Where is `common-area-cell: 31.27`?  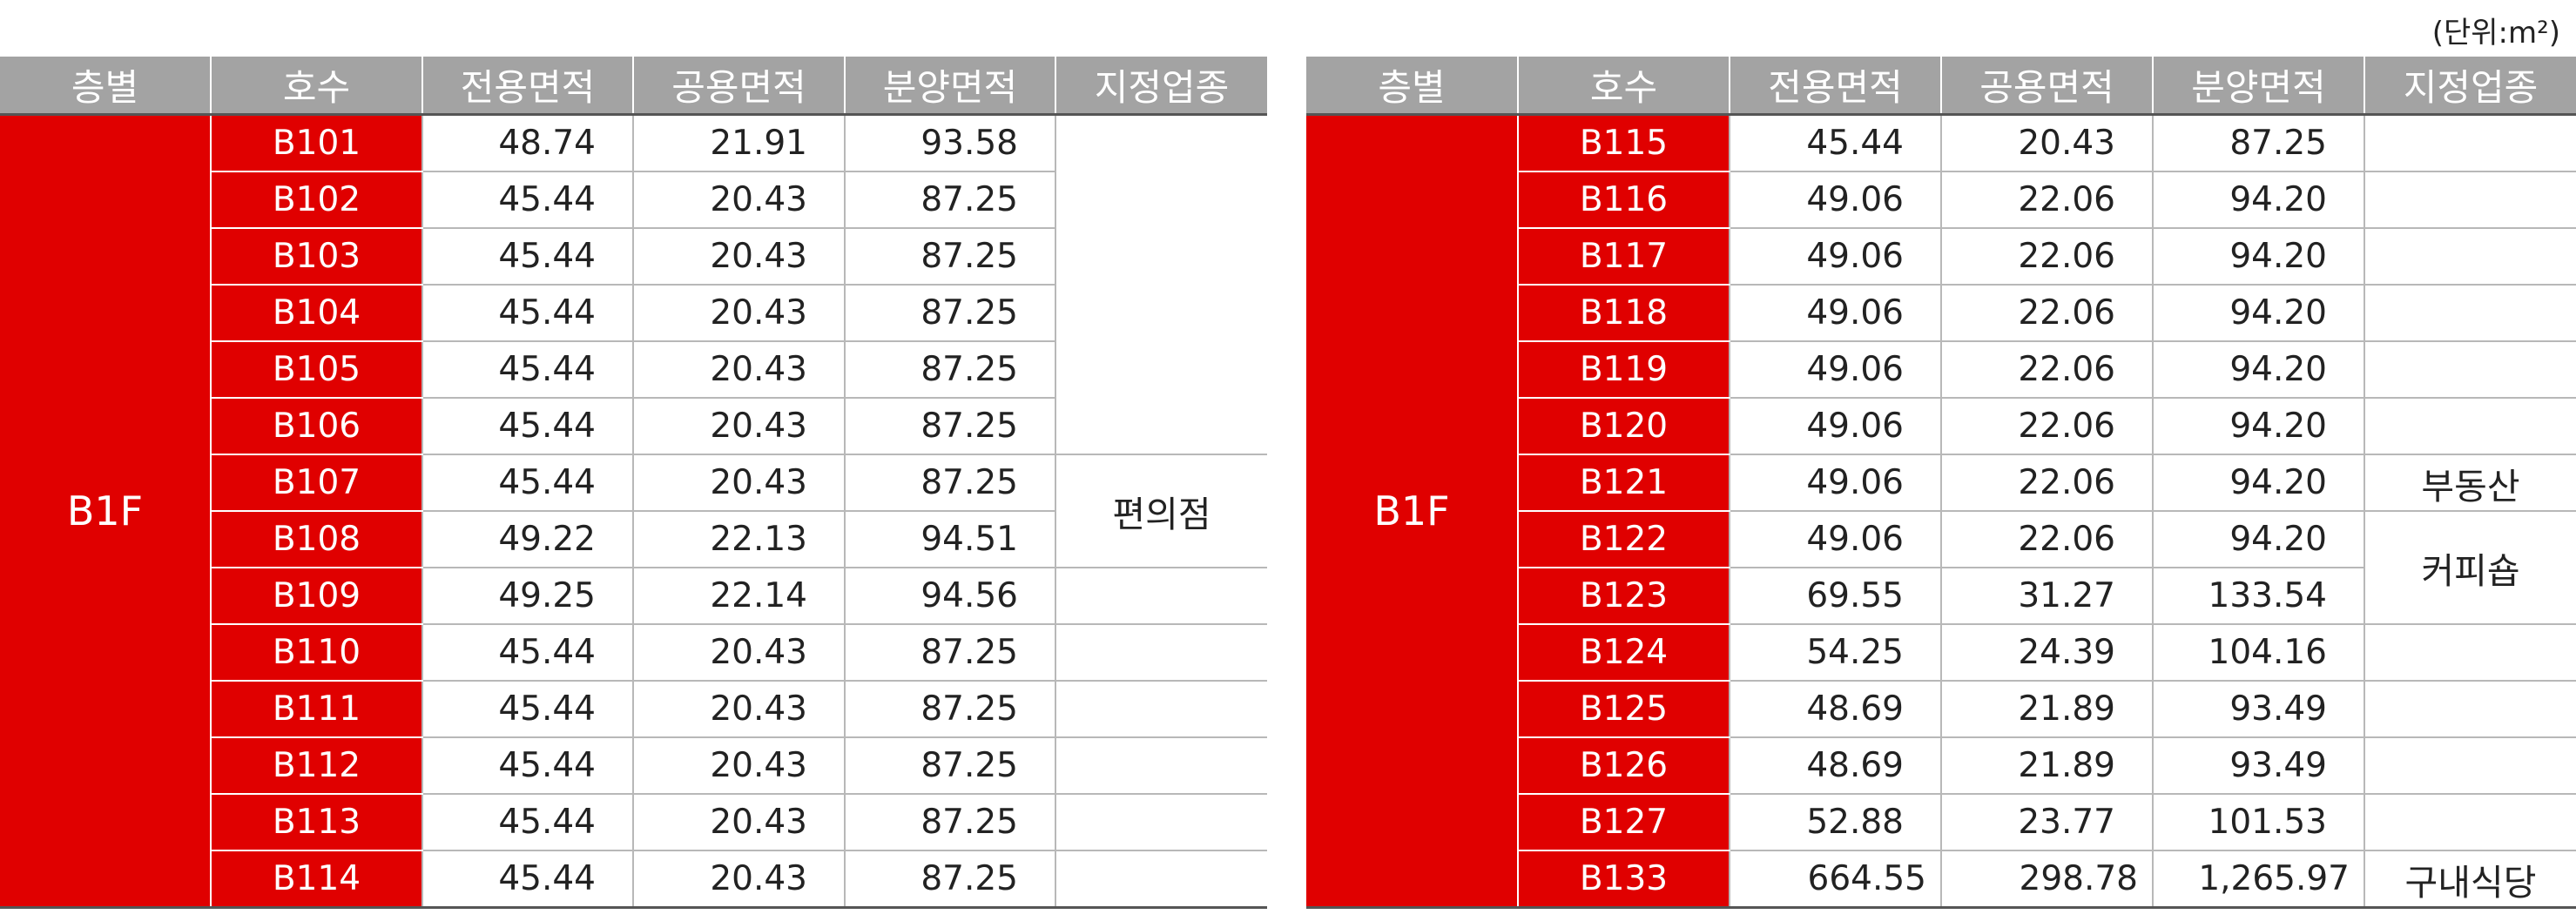 common-area-cell: 31.27 is located at coordinates (2046, 596).